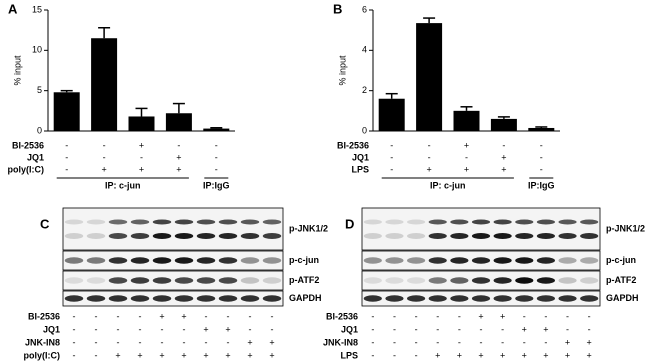  I want to click on y-tick-label: 15, so click(37, 9).